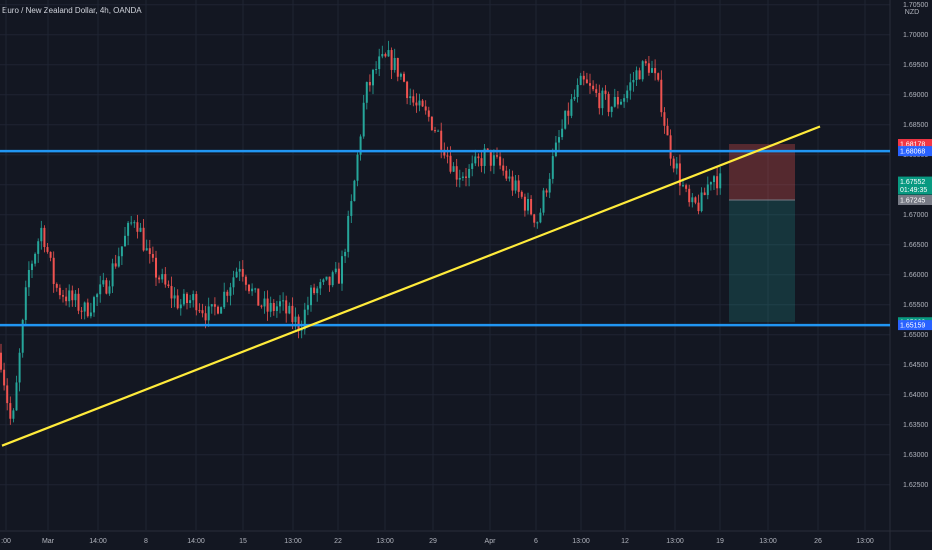  Describe the element at coordinates (491, 541) in the screenshot. I see `x-tick-label: Apr` at that location.